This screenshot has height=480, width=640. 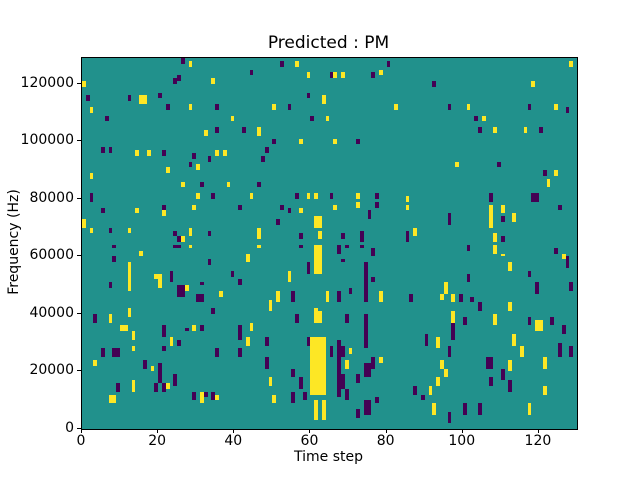 I want to click on y-tick-label: 40000, so click(x=51, y=312).